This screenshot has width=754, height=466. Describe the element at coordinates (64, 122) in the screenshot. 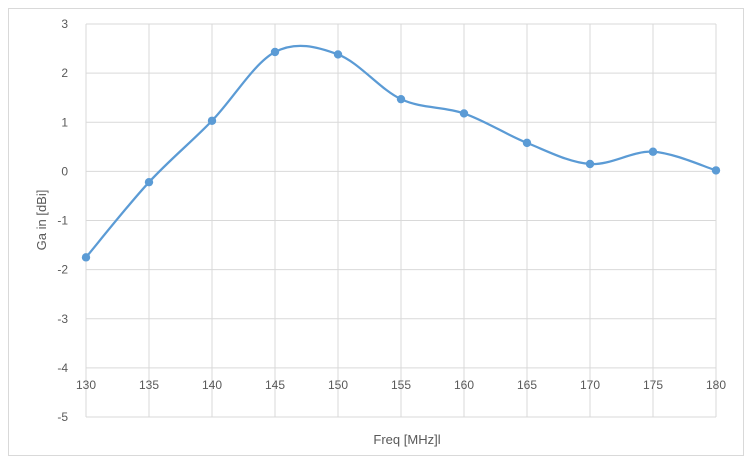

I see `y-tick-label: 1` at that location.